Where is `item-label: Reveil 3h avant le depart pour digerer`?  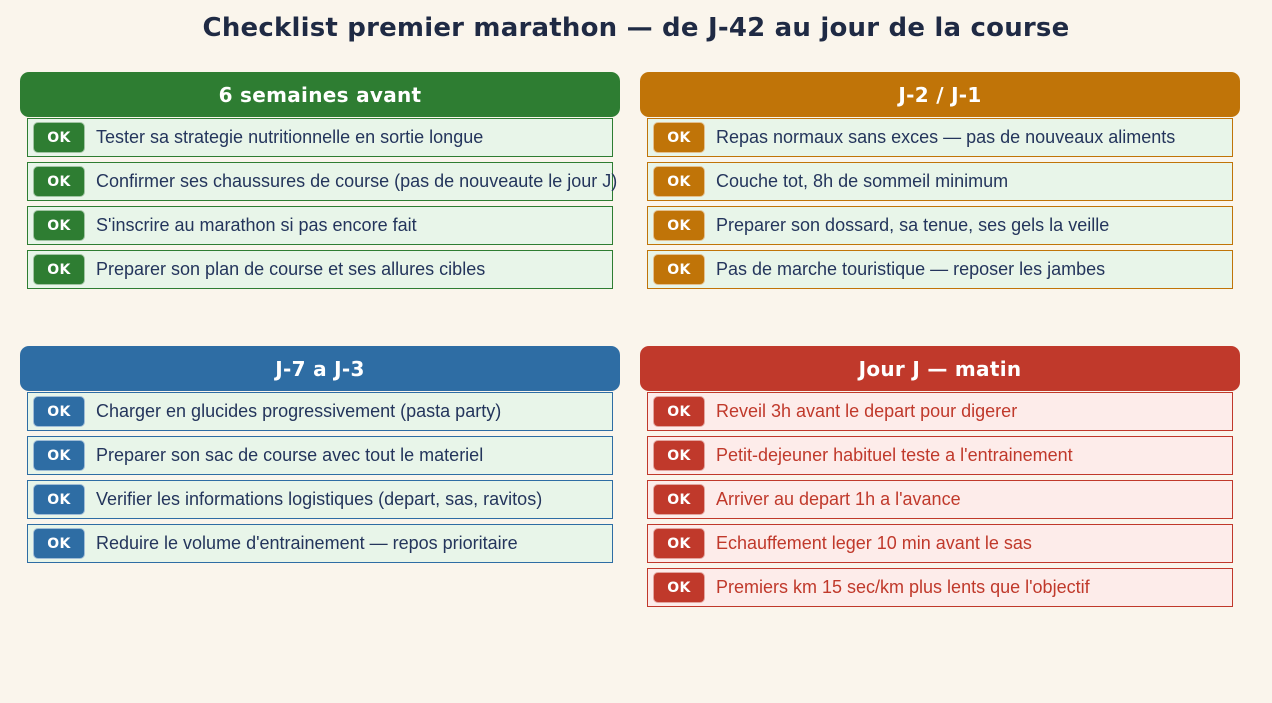
item-label: Reveil 3h avant le depart pour digerer is located at coordinates (867, 411).